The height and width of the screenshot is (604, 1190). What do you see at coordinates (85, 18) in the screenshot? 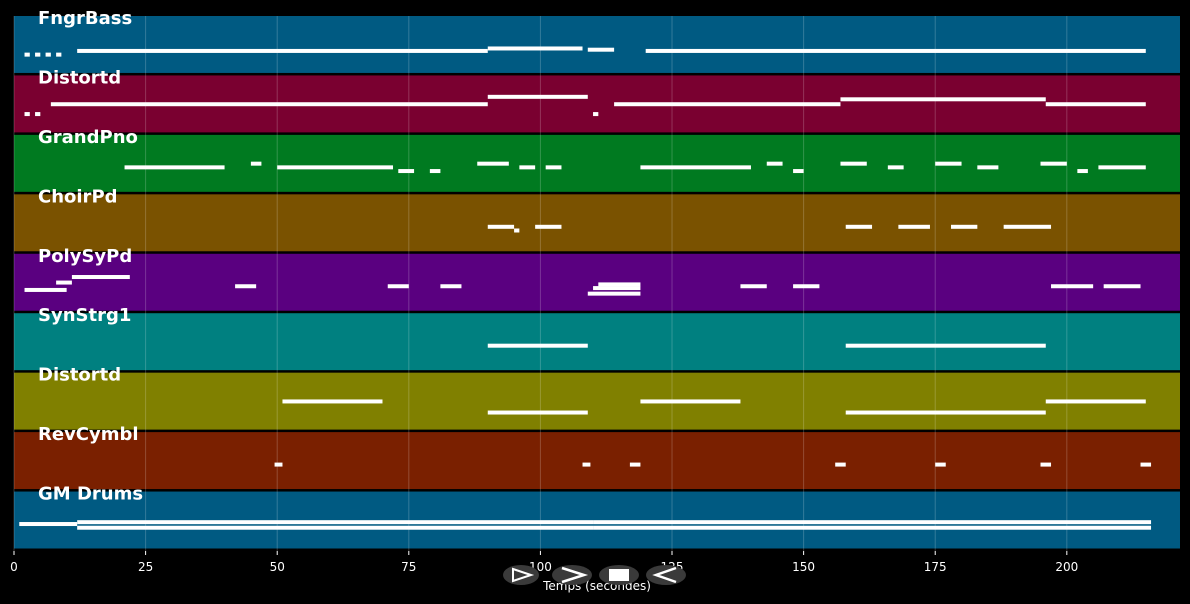
I see `lane-name: FngrBass` at bounding box center [85, 18].